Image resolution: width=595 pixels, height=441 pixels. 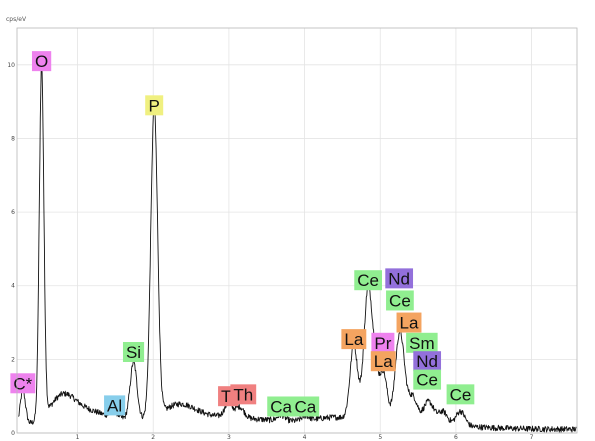 I want to click on element-label-al: Al, so click(x=115, y=405).